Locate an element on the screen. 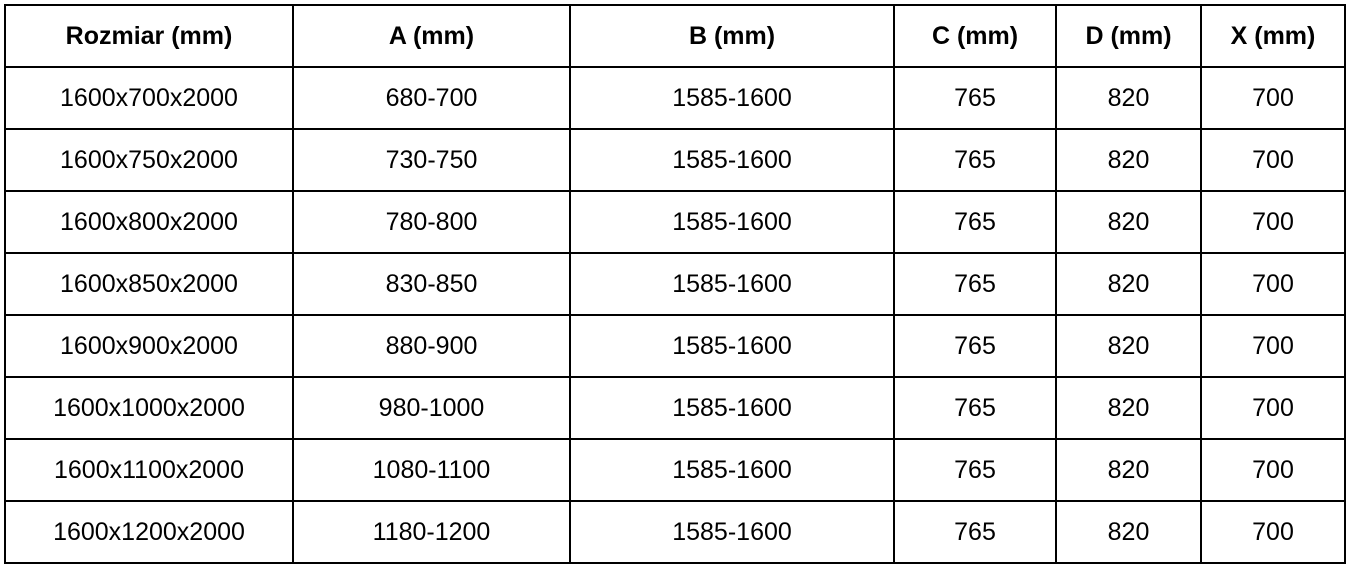 The width and height of the screenshot is (1351, 587). table-cell: 780-800 is located at coordinates (431, 222).